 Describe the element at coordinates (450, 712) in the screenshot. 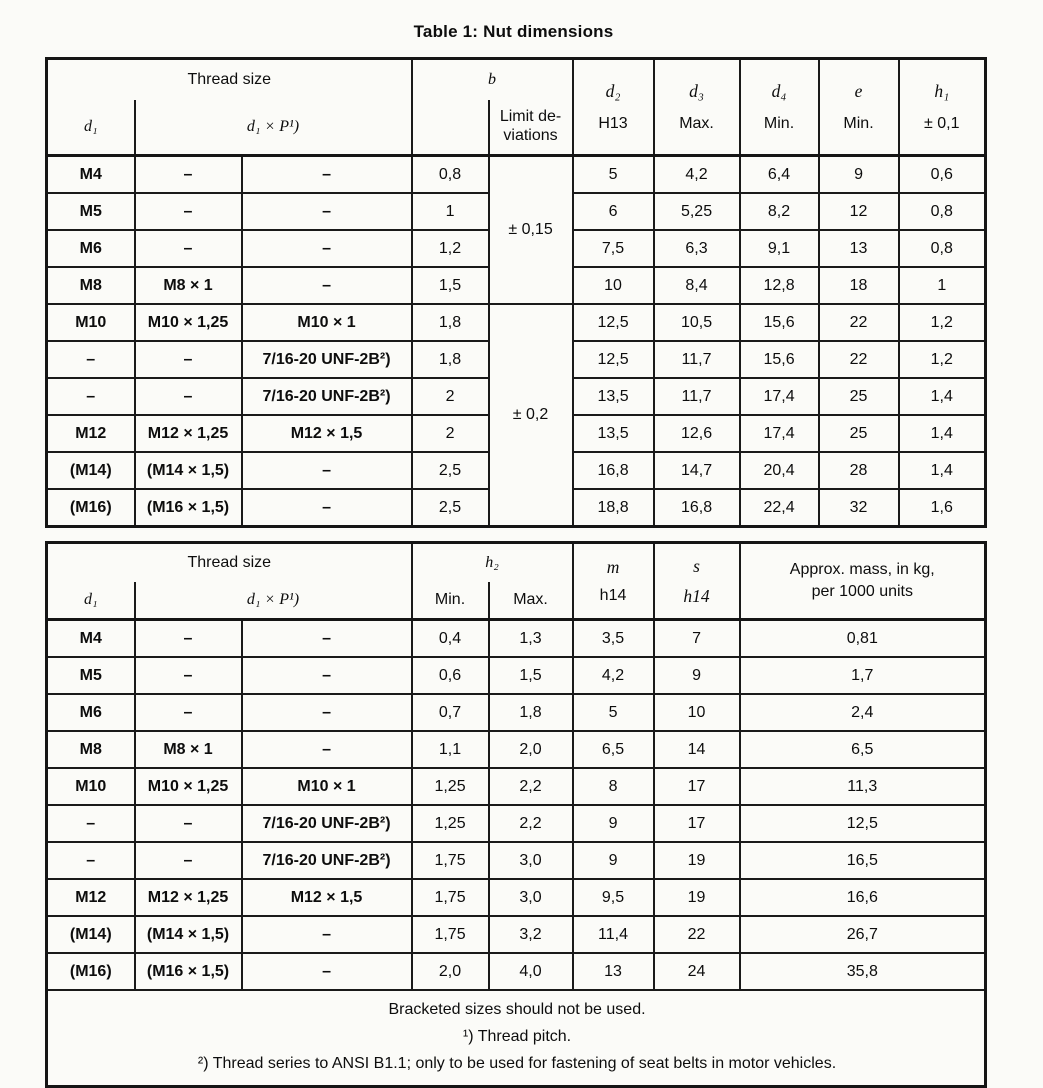

I see `cell: 0,7` at that location.